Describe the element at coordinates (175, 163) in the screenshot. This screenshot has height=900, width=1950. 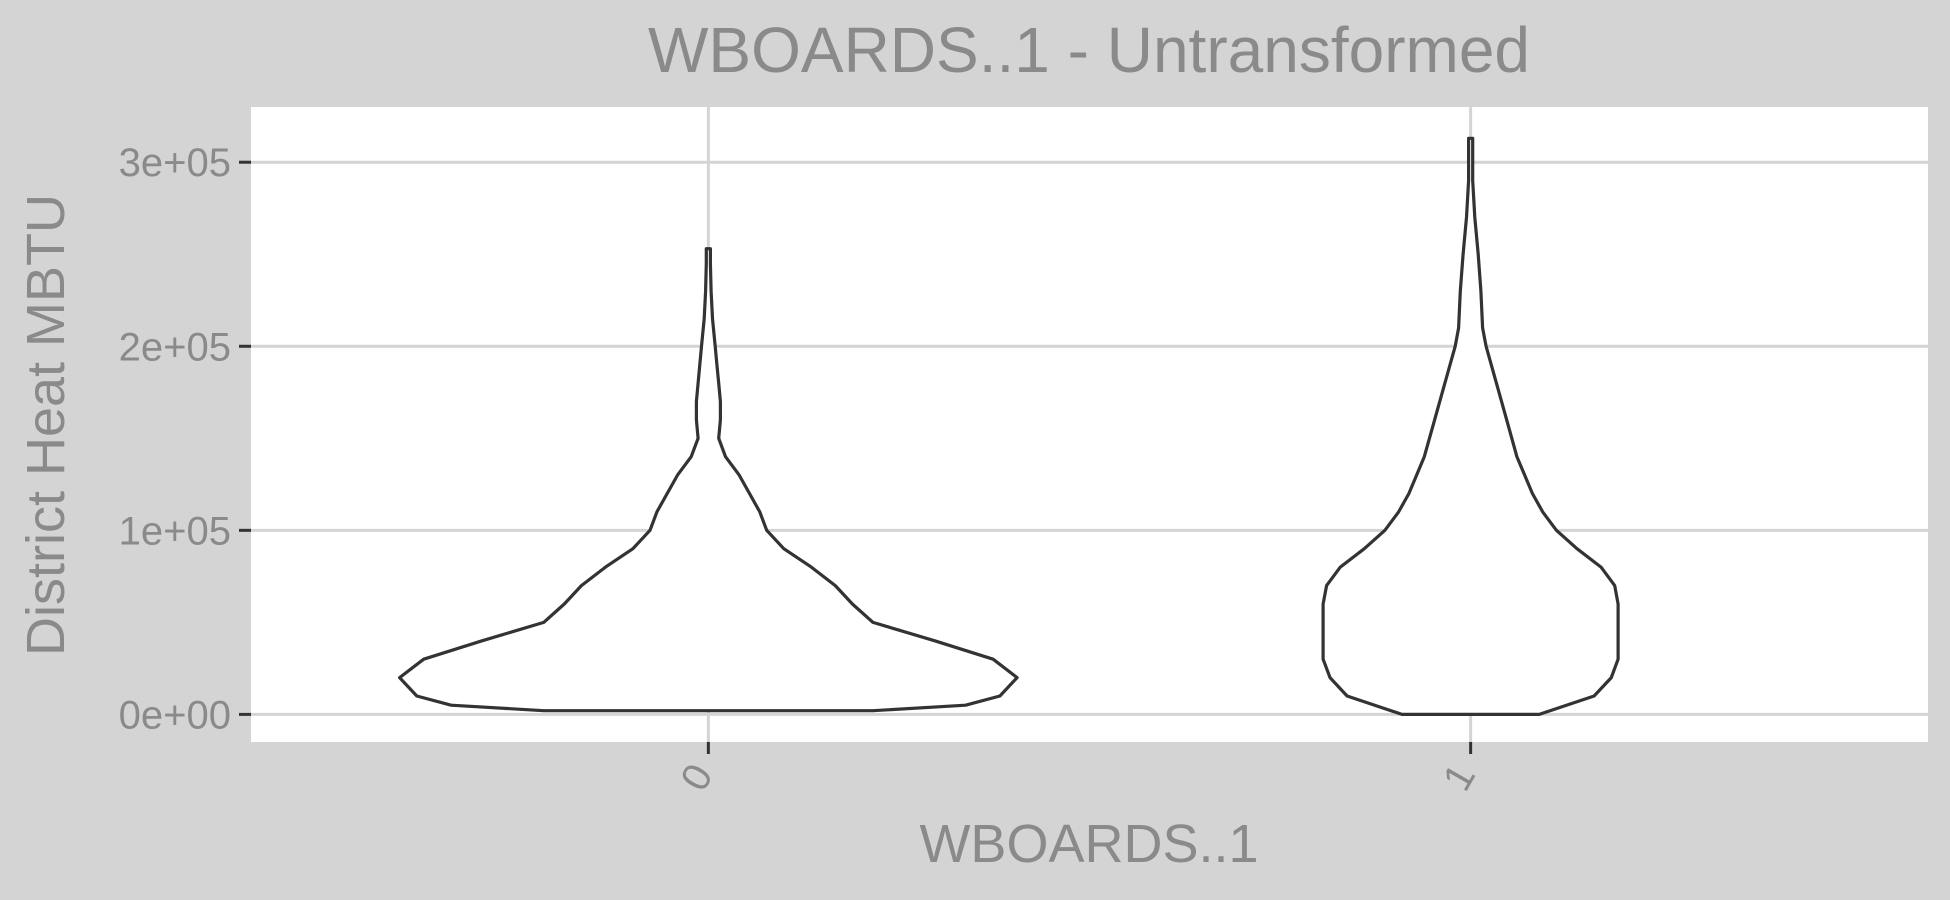
I see `y-tick-label: 3e+05` at that location.